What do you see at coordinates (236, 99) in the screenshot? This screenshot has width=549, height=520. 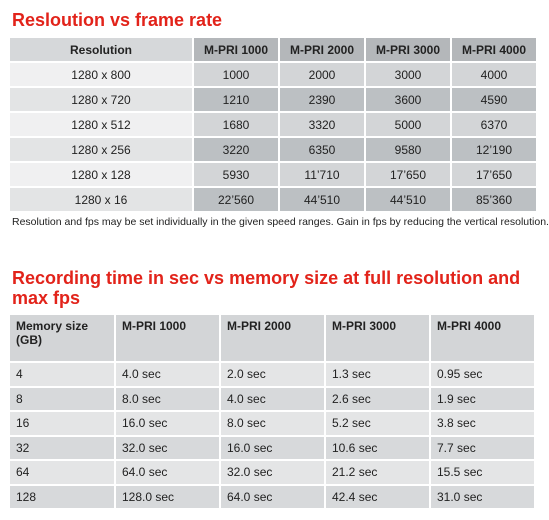 I see `cell: 1210` at bounding box center [236, 99].